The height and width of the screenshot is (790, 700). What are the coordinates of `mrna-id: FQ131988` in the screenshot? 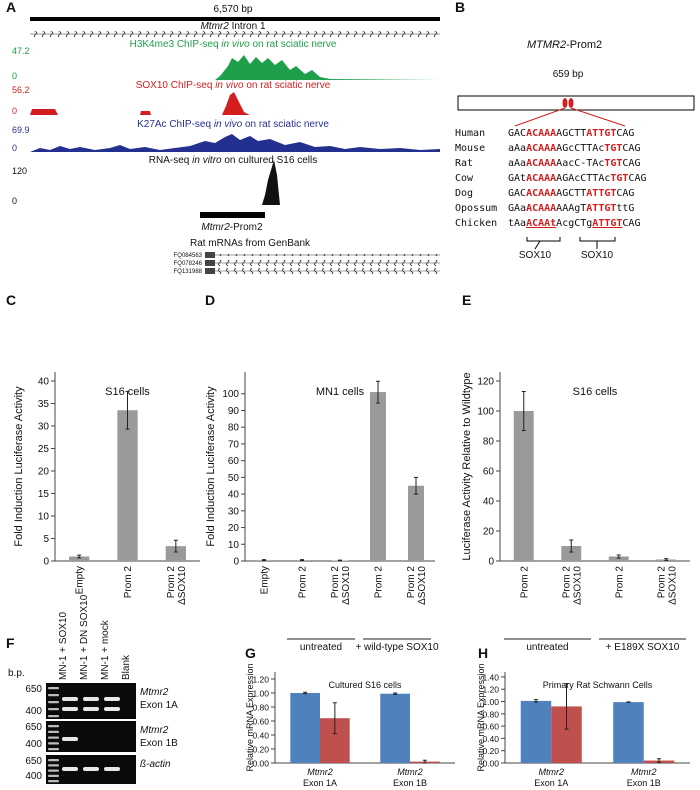 It's located at (188, 272).